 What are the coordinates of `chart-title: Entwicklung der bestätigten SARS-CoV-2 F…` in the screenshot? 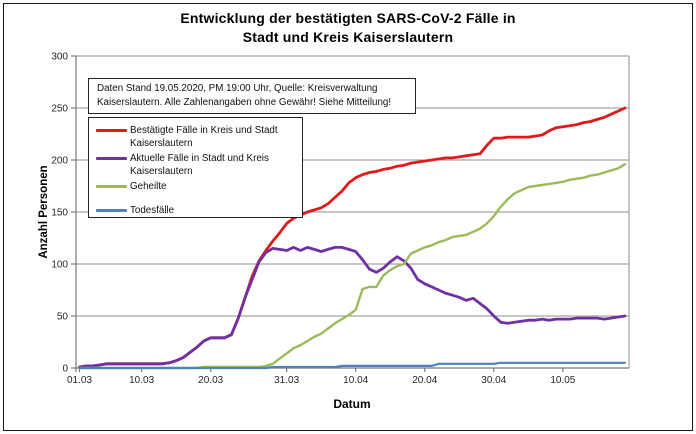 It's located at (348, 27).